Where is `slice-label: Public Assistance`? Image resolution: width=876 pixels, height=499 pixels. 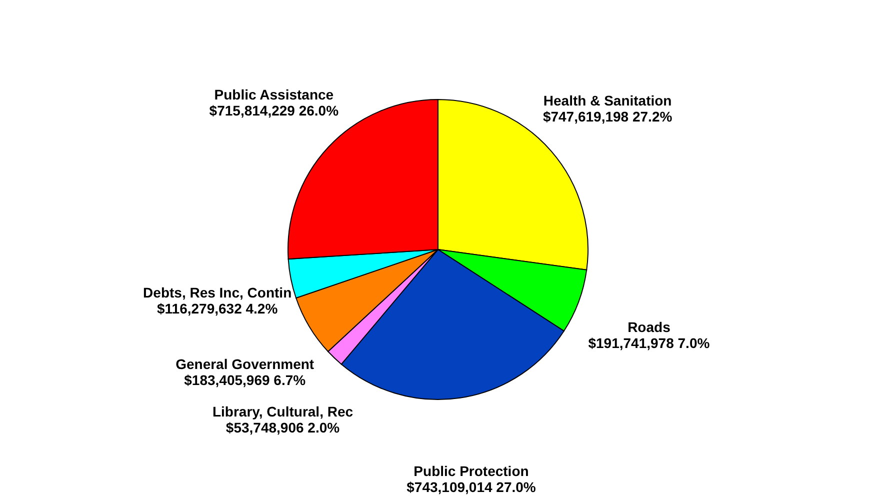
slice-label: Public Assistance is located at coordinates (274, 94).